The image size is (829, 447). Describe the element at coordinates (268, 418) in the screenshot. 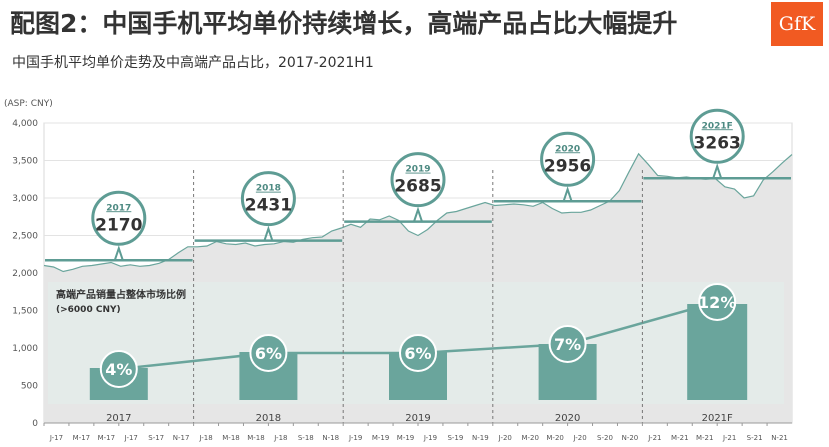

I see `year-label: 2018` at that location.